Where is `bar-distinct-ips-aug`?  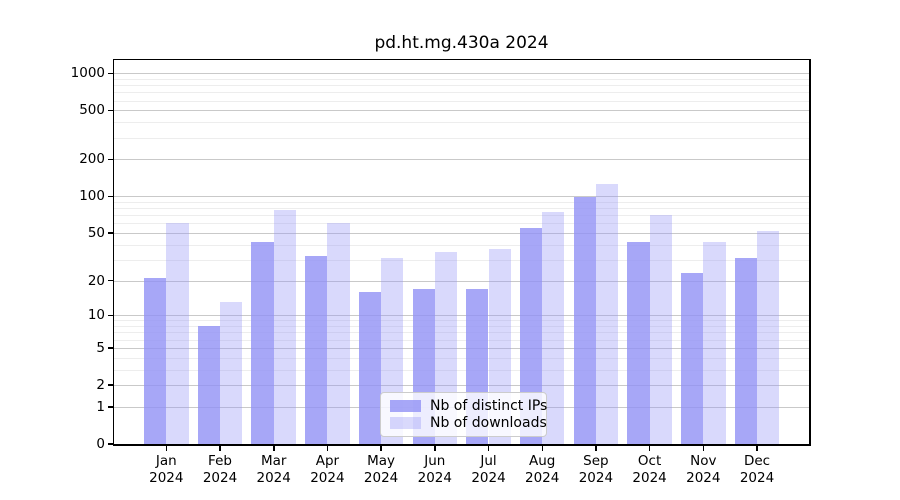
bar-distinct-ips-aug is located at coordinates (531, 336).